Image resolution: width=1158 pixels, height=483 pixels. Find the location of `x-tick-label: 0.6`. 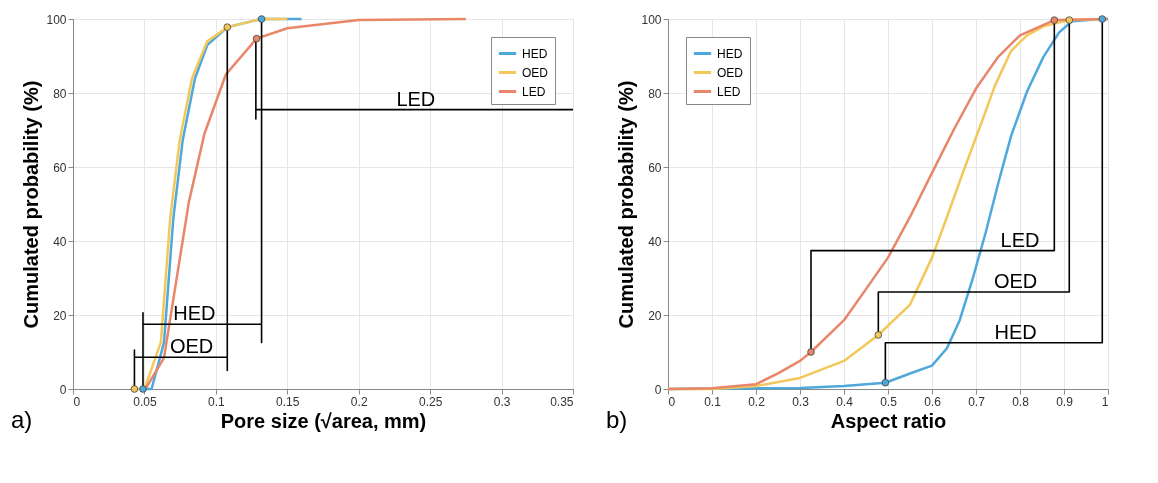

x-tick-label: 0.6 is located at coordinates (933, 401).